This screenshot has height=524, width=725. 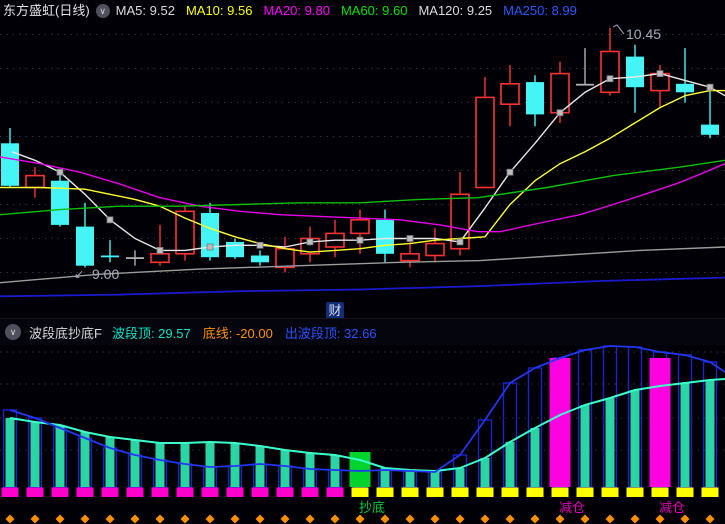 I want to click on signal-labels: 抄底 减仓 减仓, so click(x=522, y=507).